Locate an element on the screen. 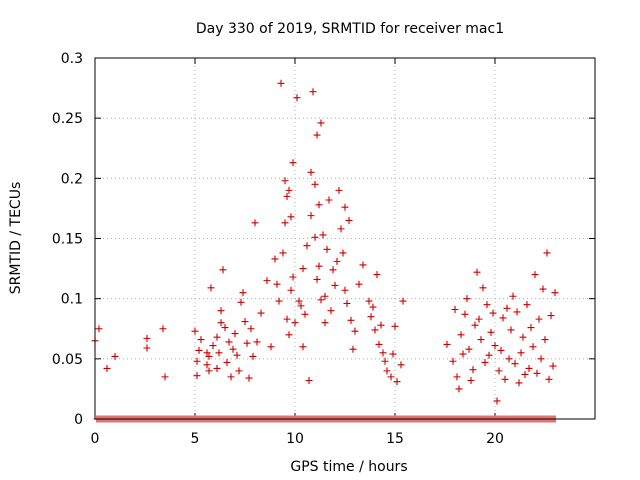 The width and height of the screenshot is (640, 480). y-tick-label: 0.1 is located at coordinates (72, 300).